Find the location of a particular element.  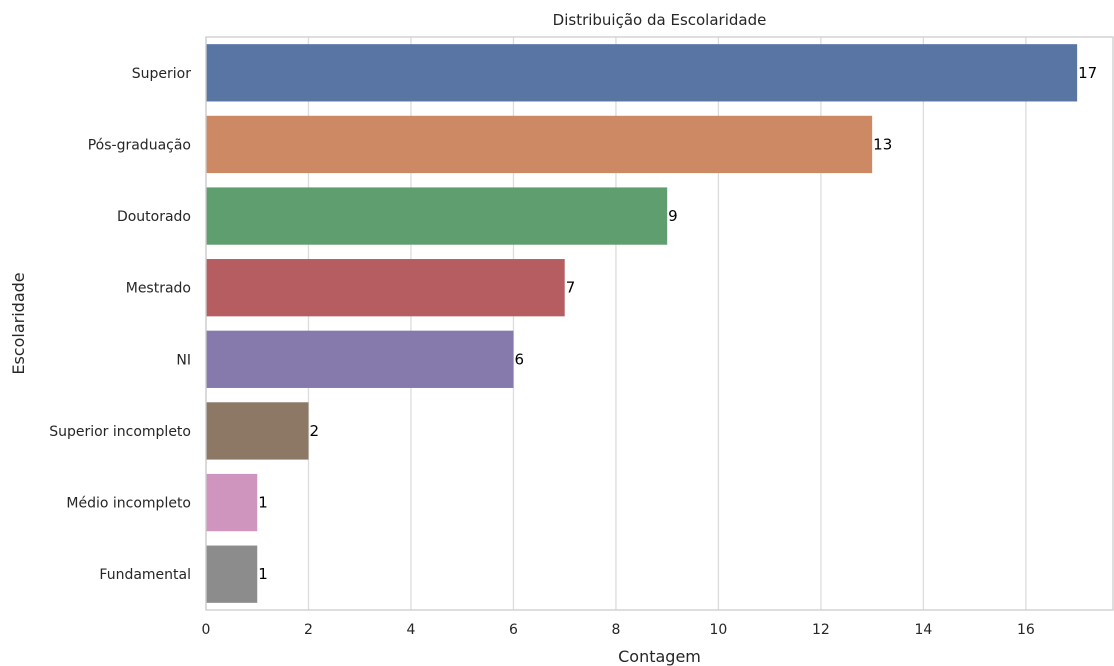

chart-title: Distribuição da Escolaridade is located at coordinates (660, 20).